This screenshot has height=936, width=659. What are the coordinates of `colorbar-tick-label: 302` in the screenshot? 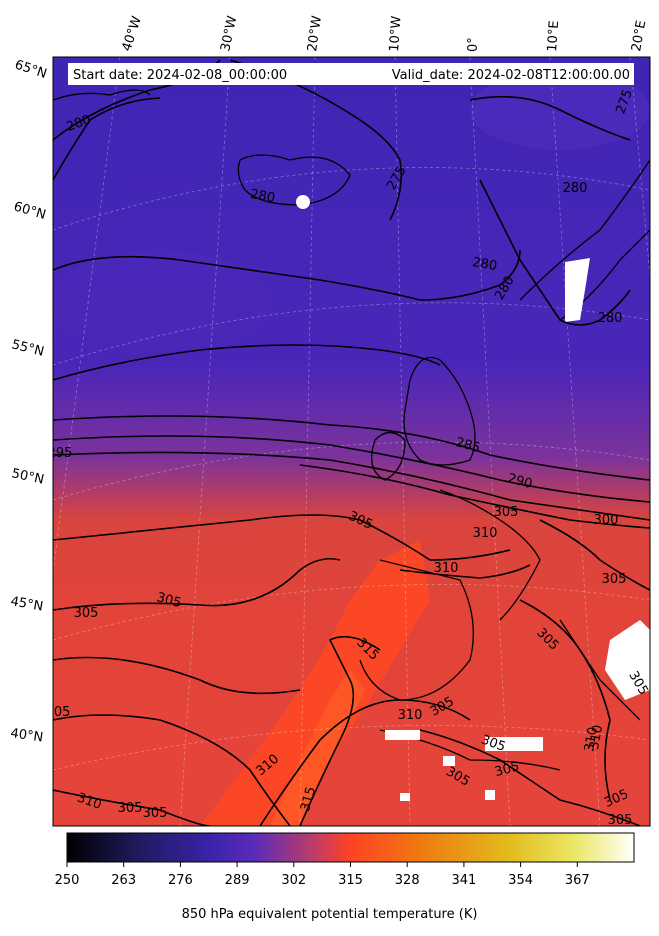 It's located at (293, 880).